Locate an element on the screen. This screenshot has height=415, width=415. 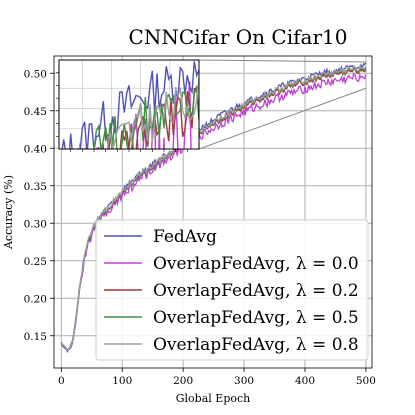
legend-entry-2: OverlapFedAvg, λ = 0.2 is located at coordinates (256, 291).